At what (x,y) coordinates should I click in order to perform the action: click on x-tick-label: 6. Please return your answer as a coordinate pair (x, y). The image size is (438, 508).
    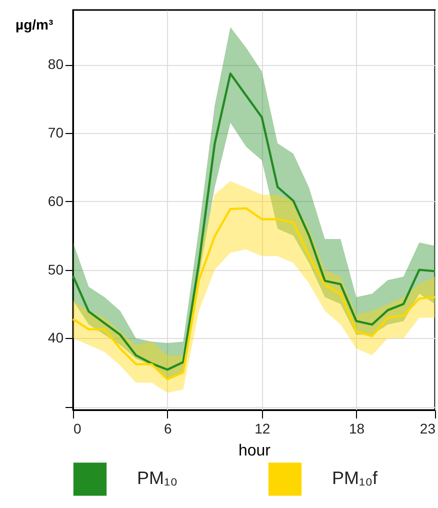
    Looking at the image, I should click on (168, 428).